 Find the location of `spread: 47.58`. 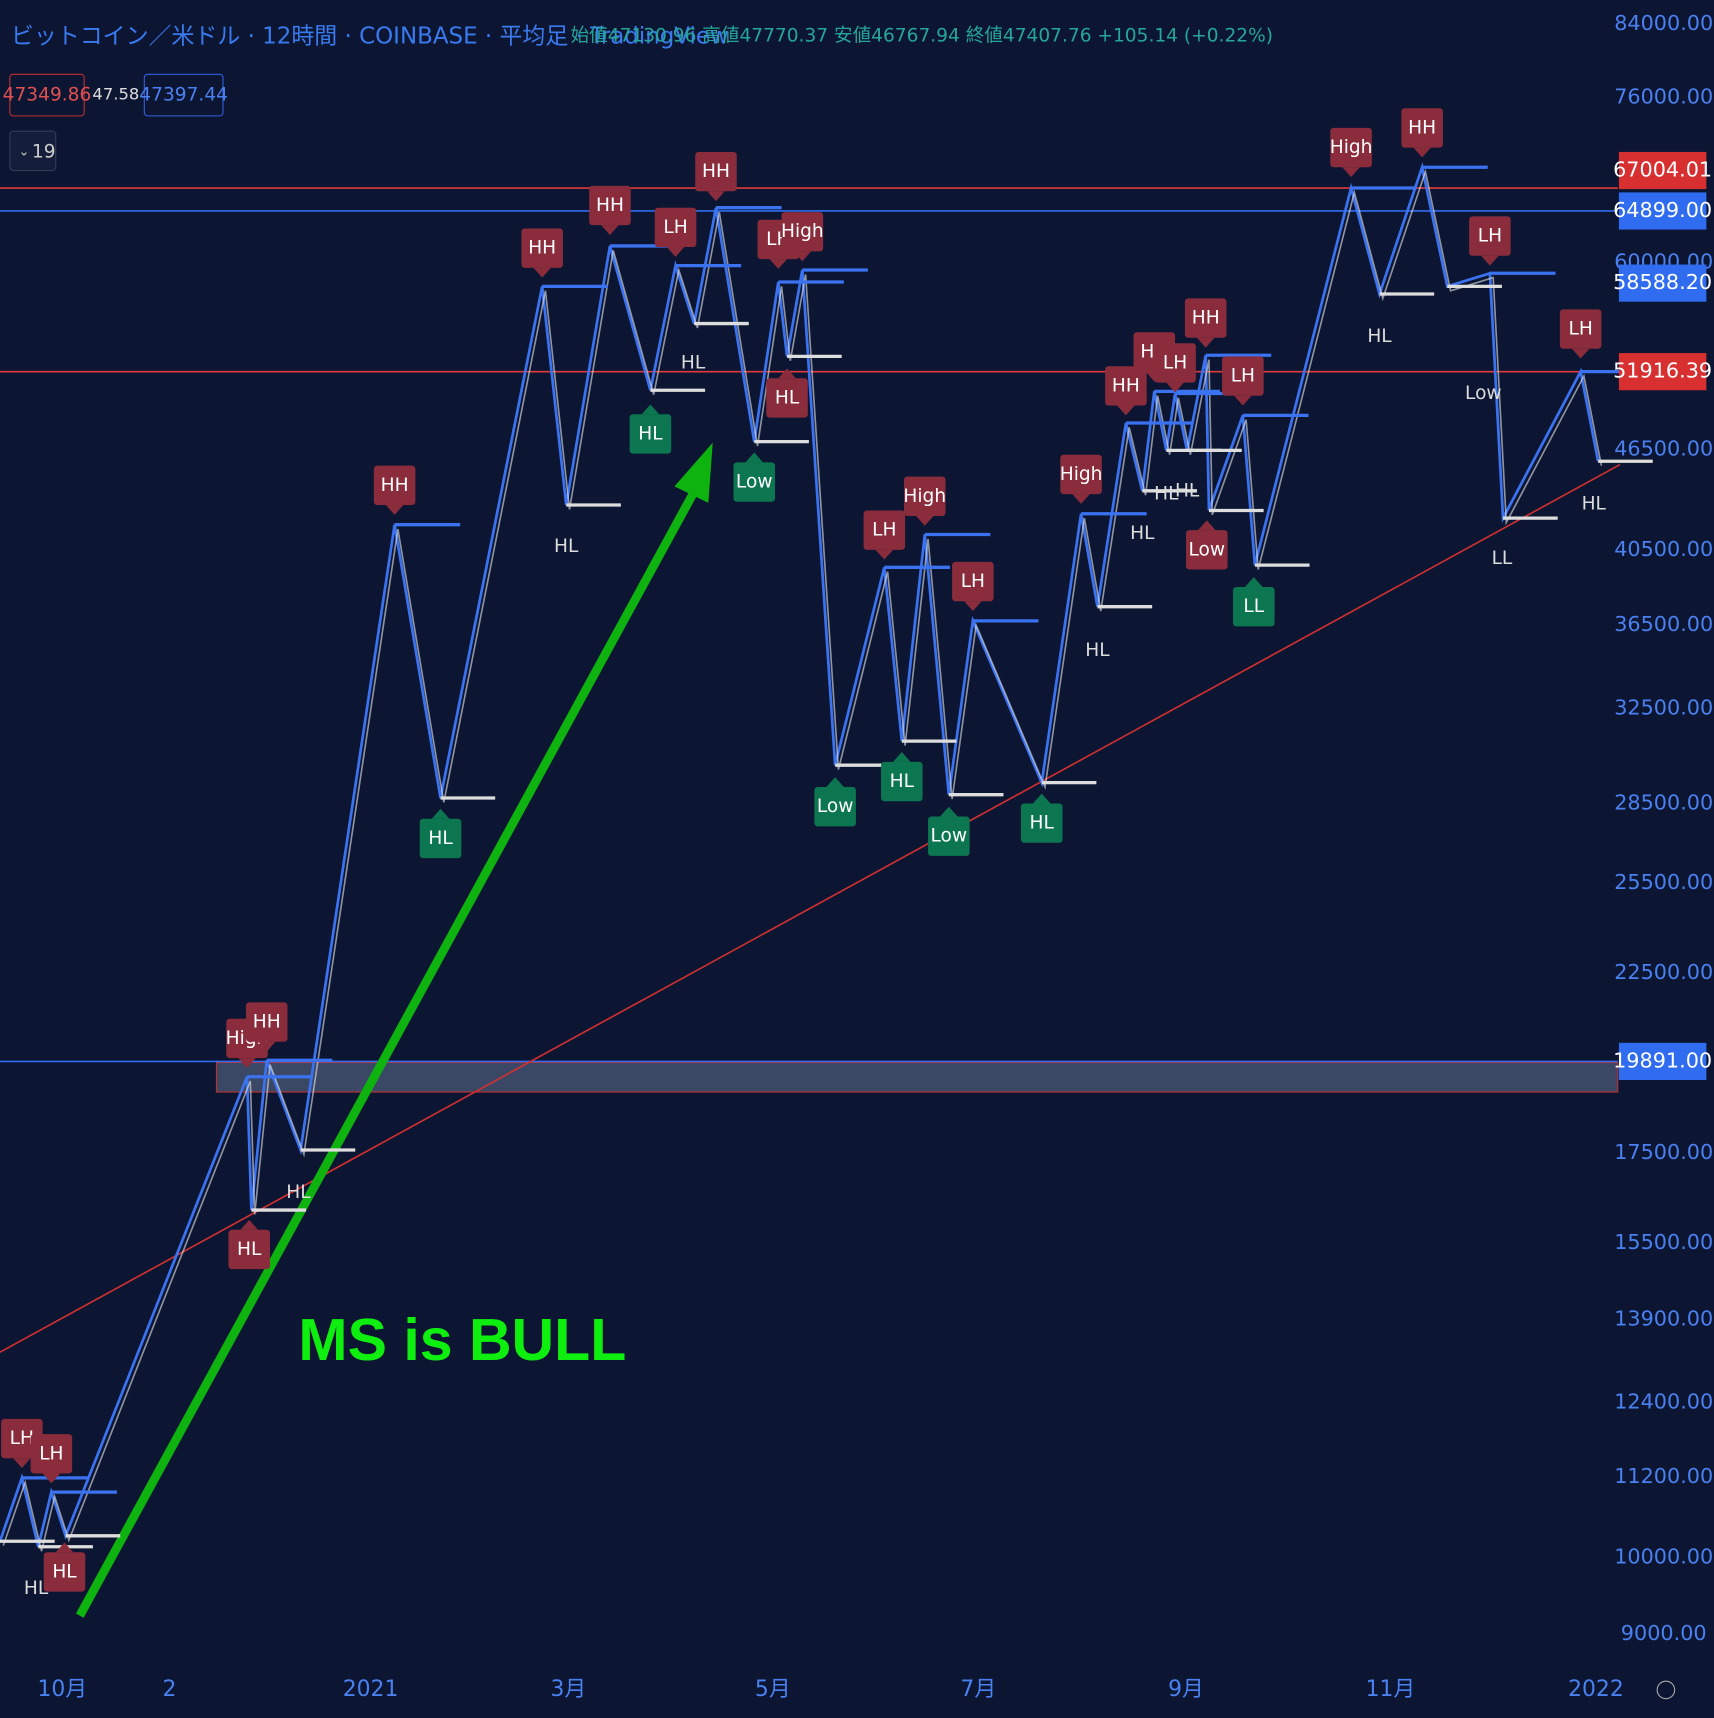

spread: 47.58 is located at coordinates (115, 94).